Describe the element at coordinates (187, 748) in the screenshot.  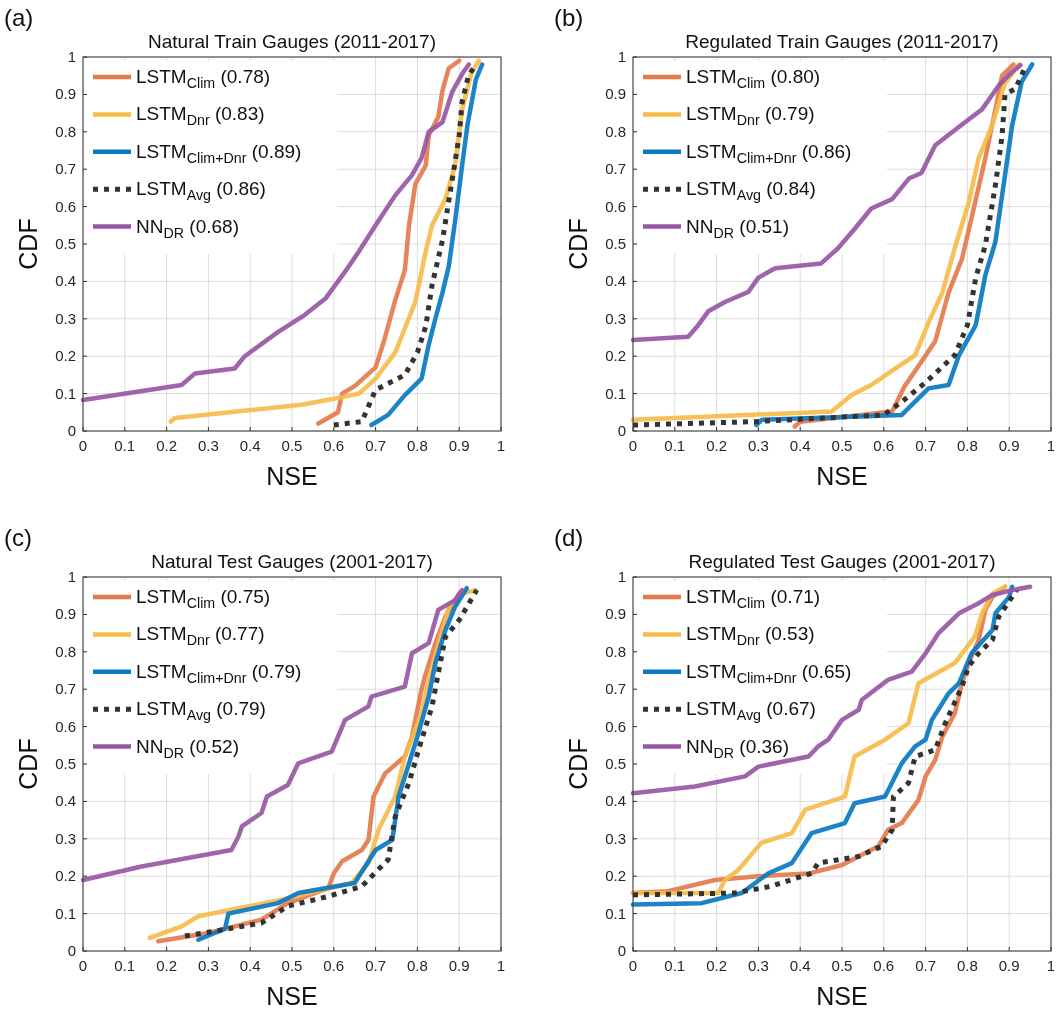
I see `legend-label: NN$_{DR}$ (0.52)` at that location.